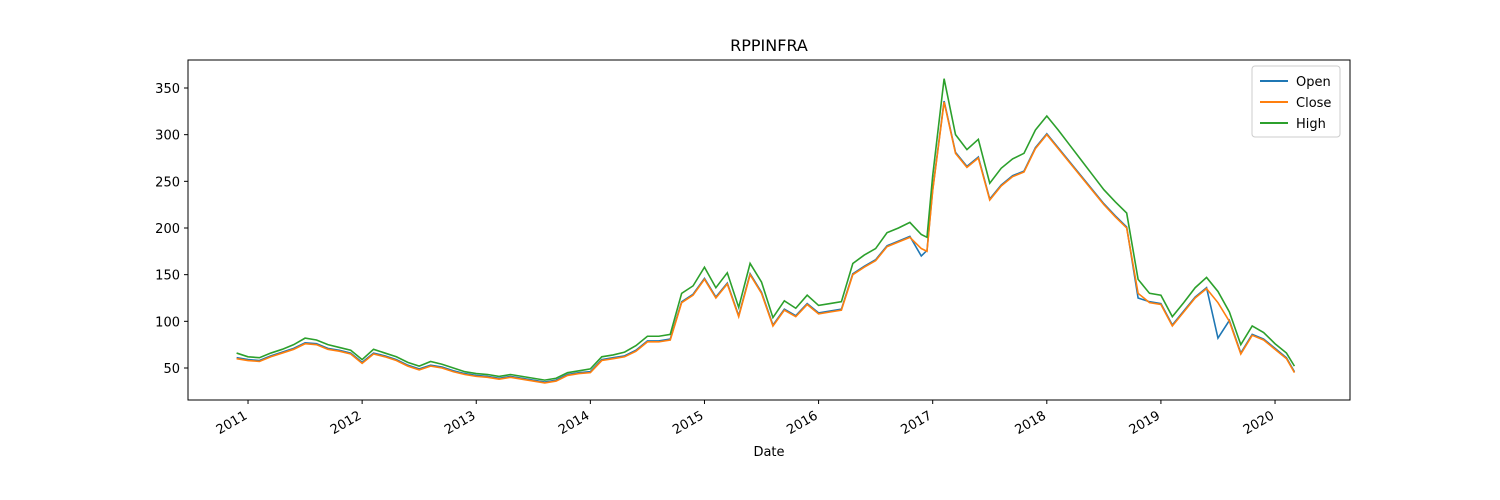 The image size is (1500, 500). I want to click on y-tick-label: 50, so click(171, 369).